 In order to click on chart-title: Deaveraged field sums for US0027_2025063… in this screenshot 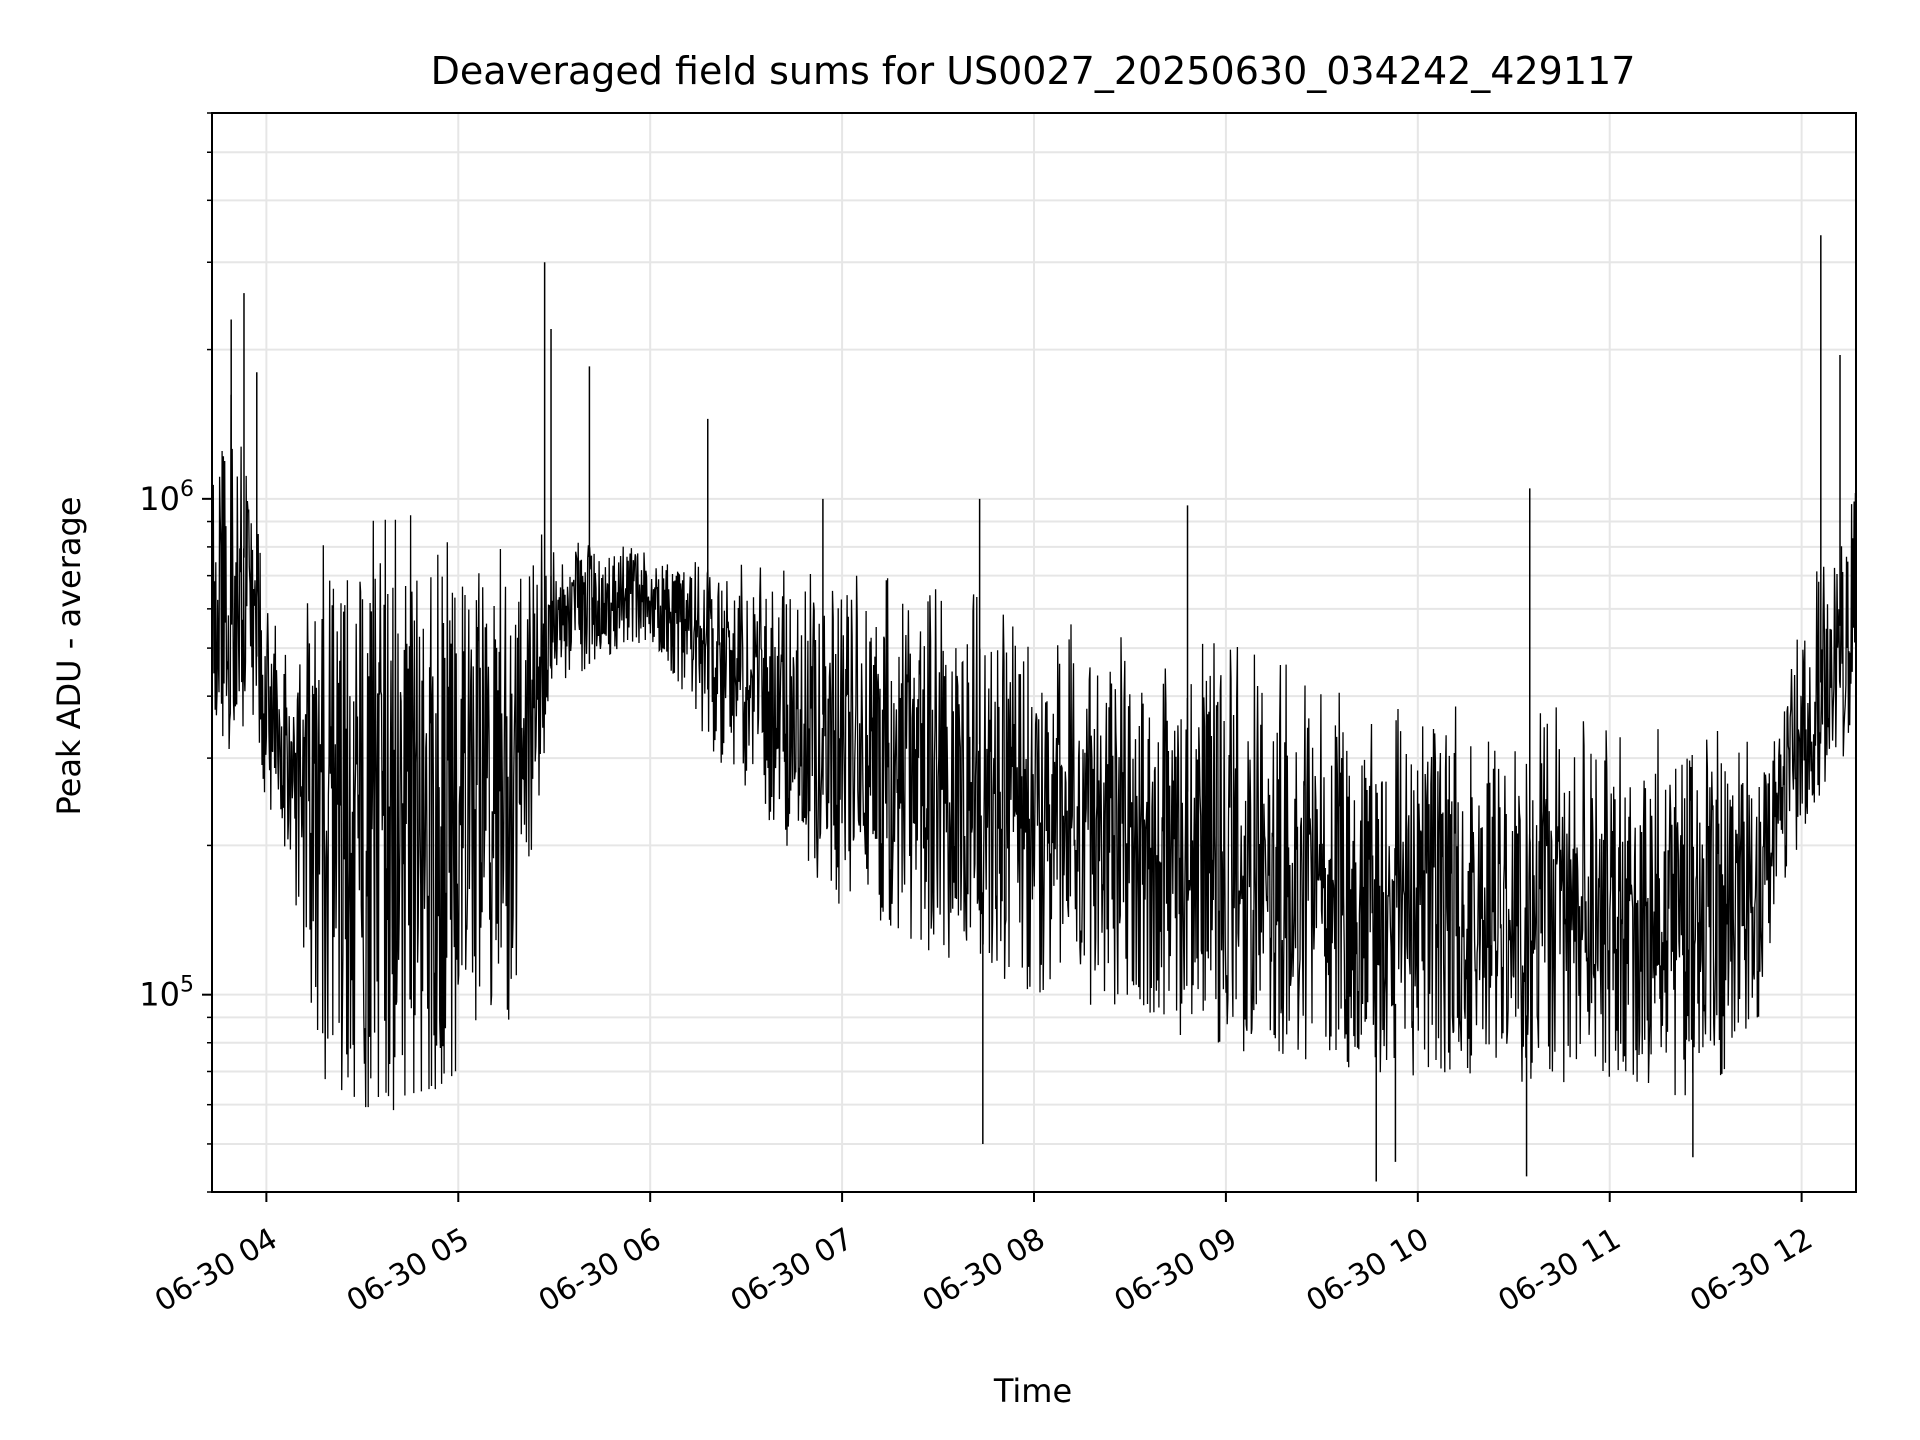, I will do `click(1033, 71)`.